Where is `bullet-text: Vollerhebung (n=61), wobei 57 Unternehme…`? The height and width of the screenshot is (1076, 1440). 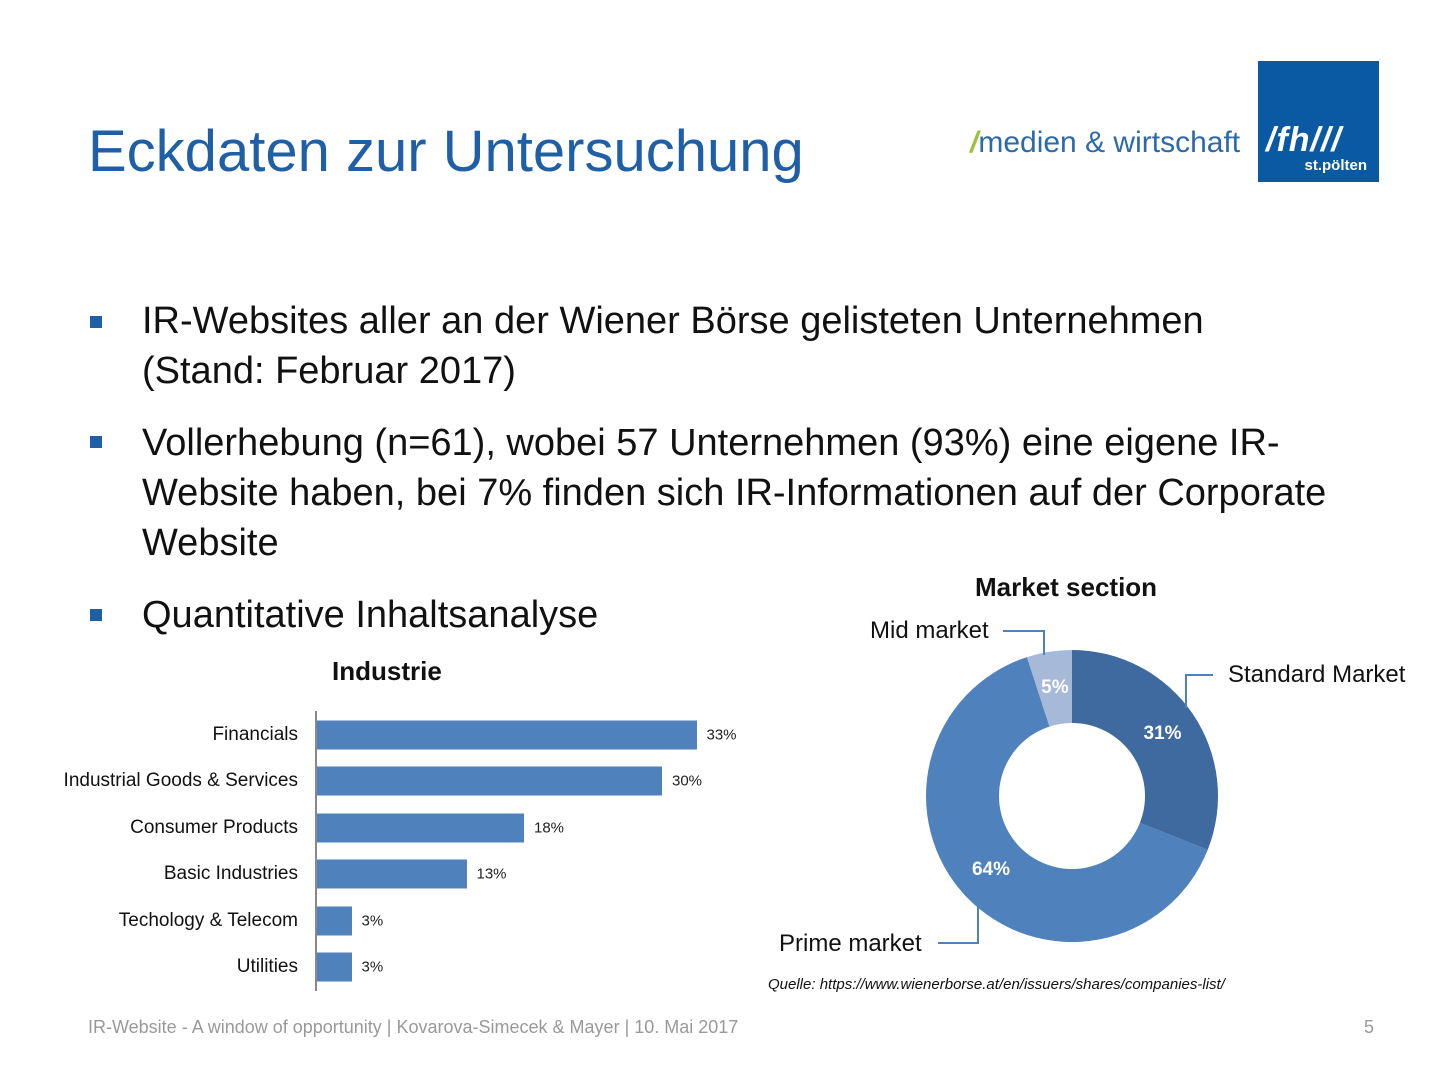 bullet-text: Vollerhebung (n=61), wobei 57 Unternehme… is located at coordinates (734, 493).